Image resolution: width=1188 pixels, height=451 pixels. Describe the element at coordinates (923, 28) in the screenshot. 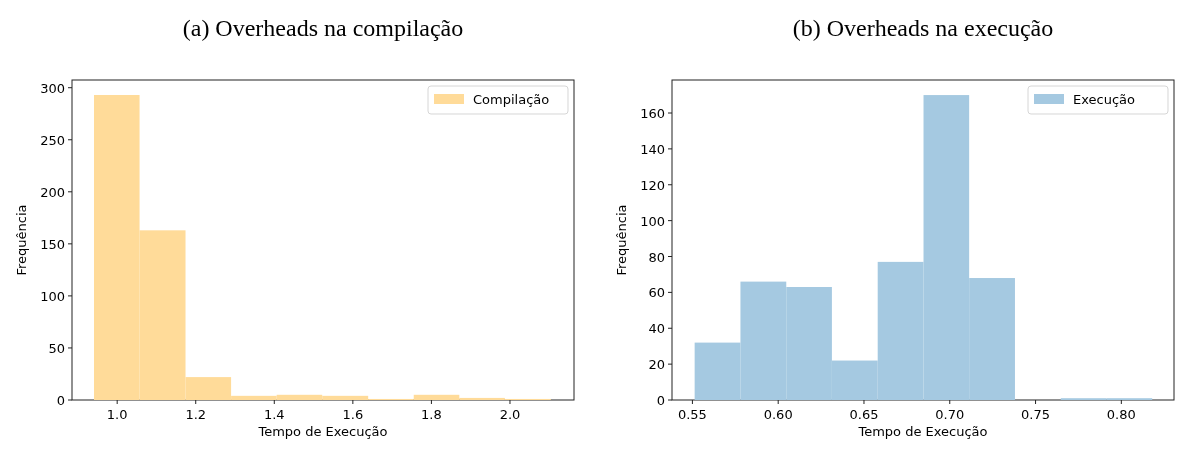

I see `chart-title: (b) Overheads na execução` at that location.